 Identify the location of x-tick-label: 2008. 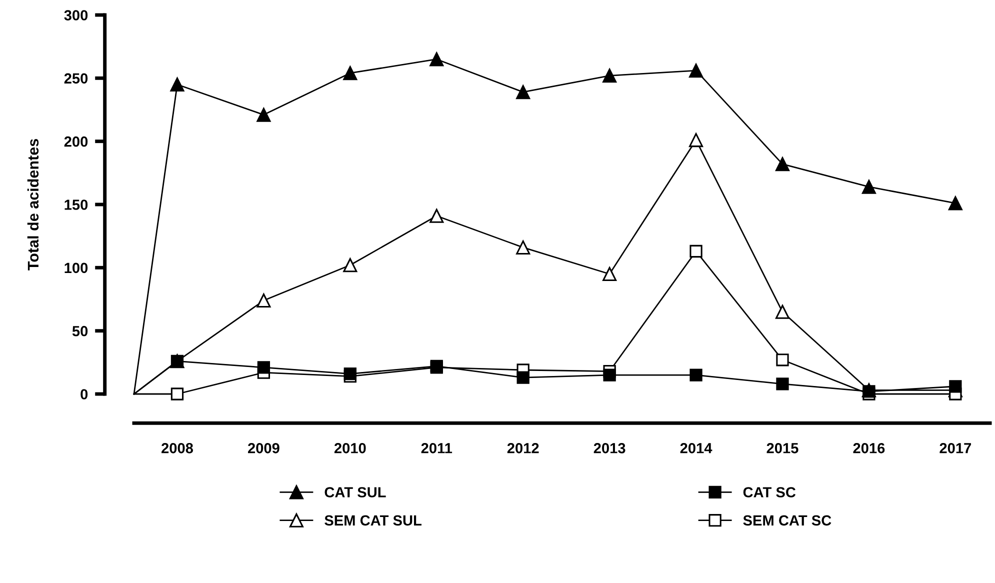
(178, 448).